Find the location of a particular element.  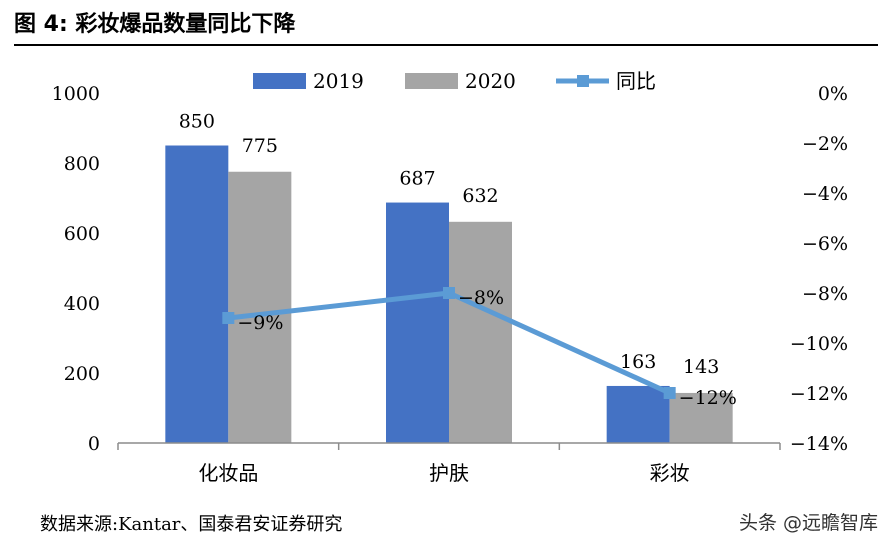

bar-value-label: 850 is located at coordinates (197, 122).